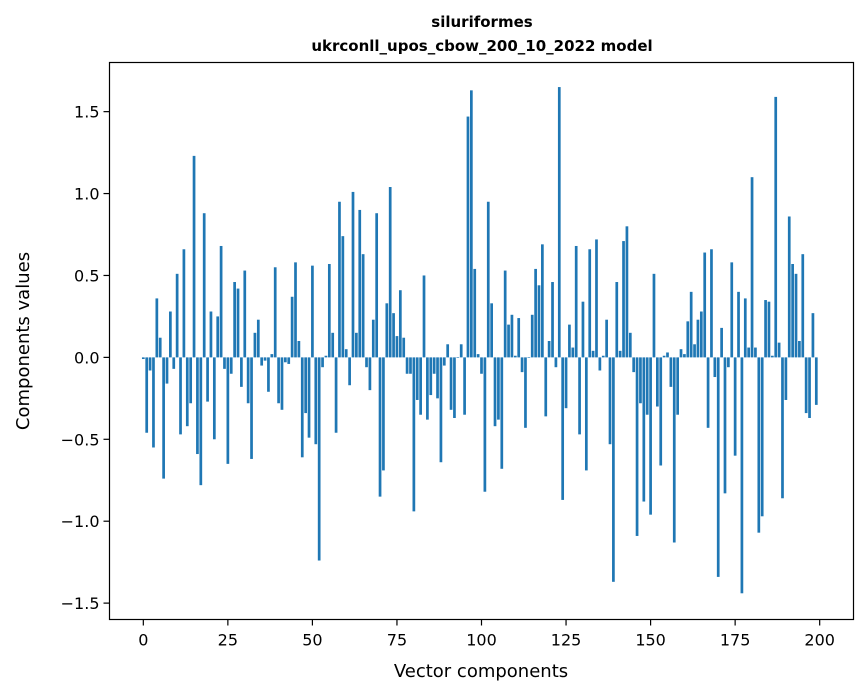 The image size is (867, 696). What do you see at coordinates (143, 640) in the screenshot?
I see `x-tick-label: 0` at bounding box center [143, 640].